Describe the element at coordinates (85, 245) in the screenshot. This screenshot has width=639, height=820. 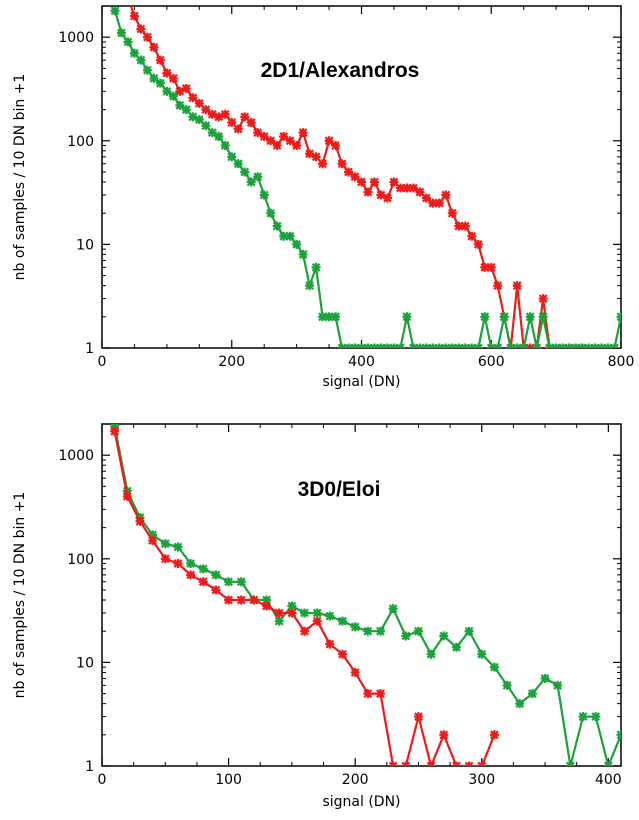
I see `y-tick-label: 10` at that location.